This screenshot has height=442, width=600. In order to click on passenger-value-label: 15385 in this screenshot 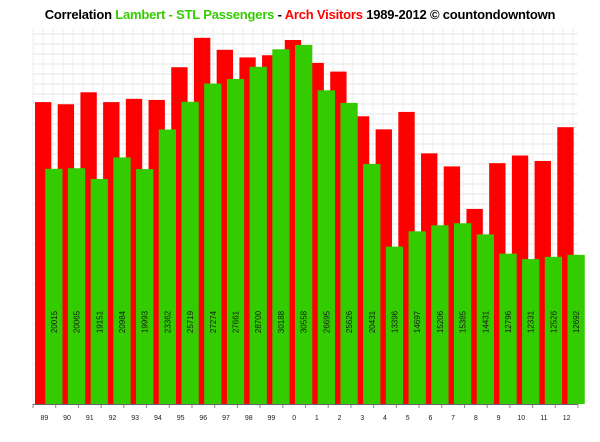, I will do `click(463, 321)`.